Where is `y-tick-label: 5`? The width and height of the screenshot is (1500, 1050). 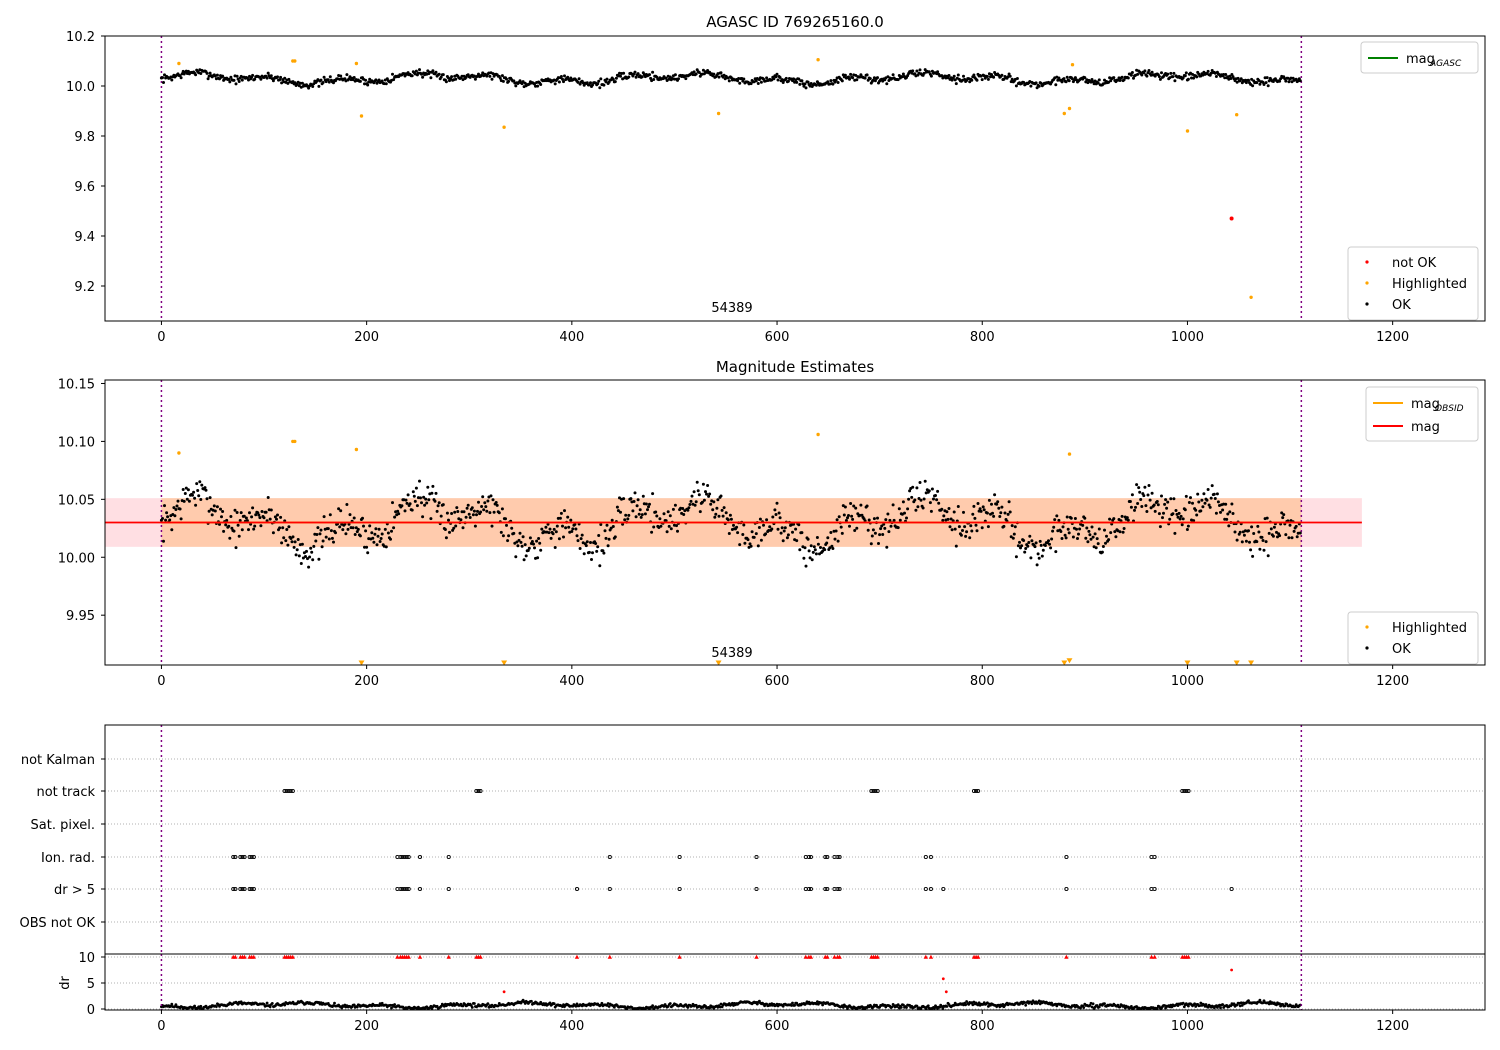
y-tick-label: 5 is located at coordinates (91, 984).